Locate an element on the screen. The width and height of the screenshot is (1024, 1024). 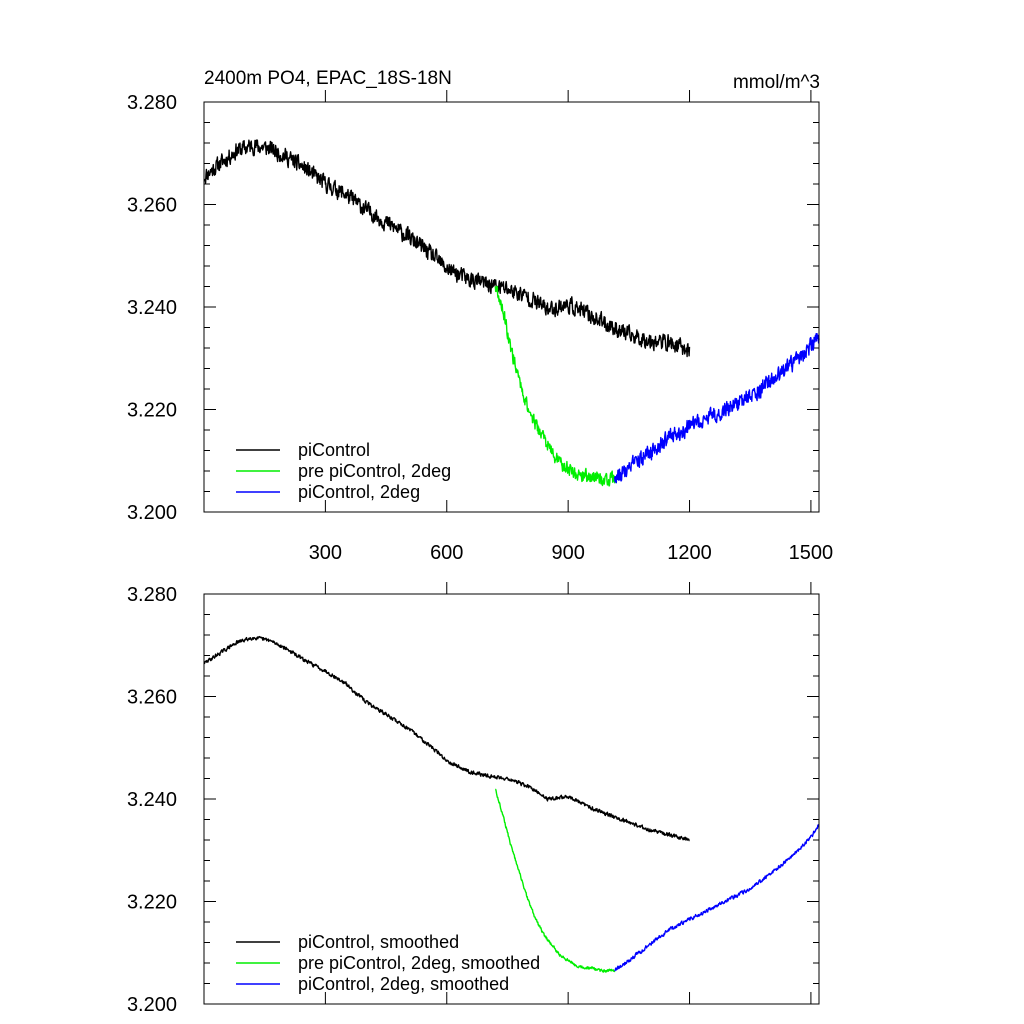
x-tick-label: 1500 is located at coordinates (811, 553).